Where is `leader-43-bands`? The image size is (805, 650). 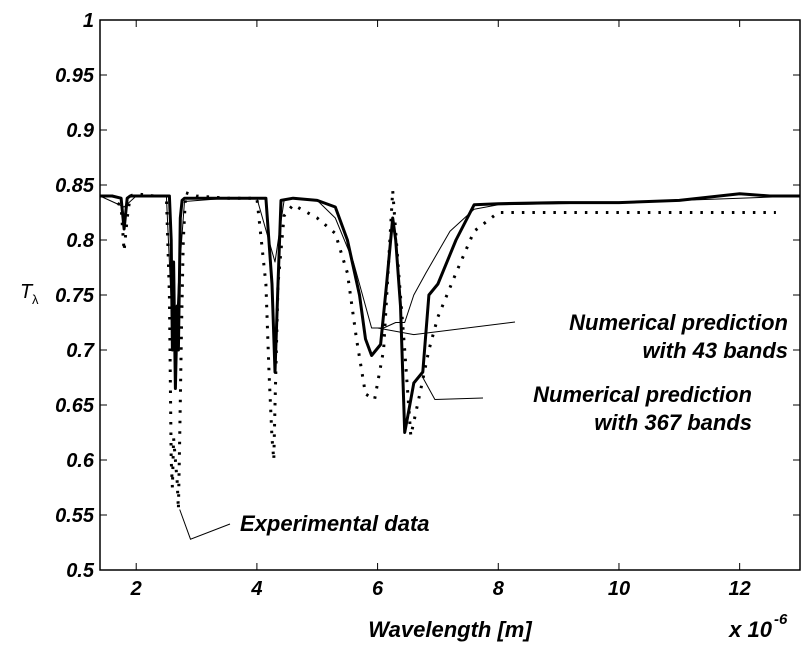 leader-43-bands is located at coordinates (446, 328).